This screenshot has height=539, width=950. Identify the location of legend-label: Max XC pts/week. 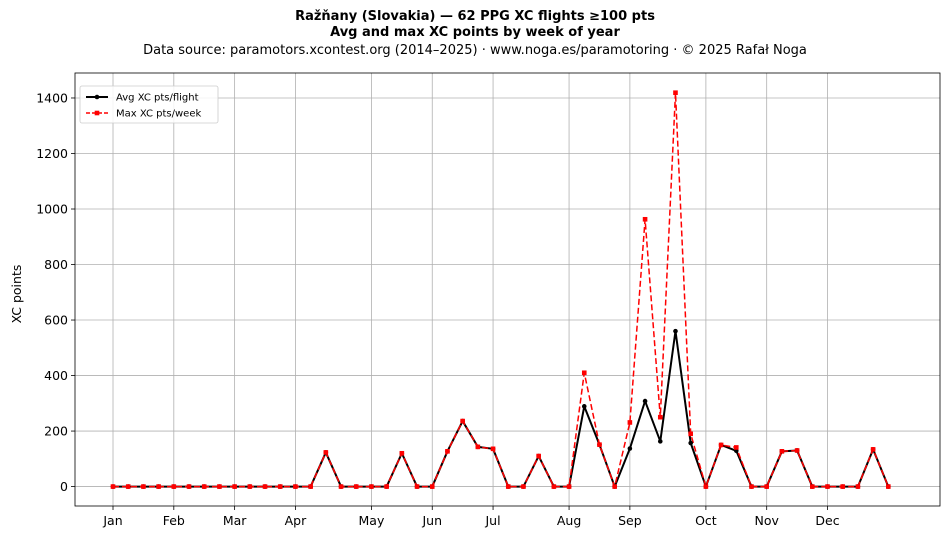
(158, 114).